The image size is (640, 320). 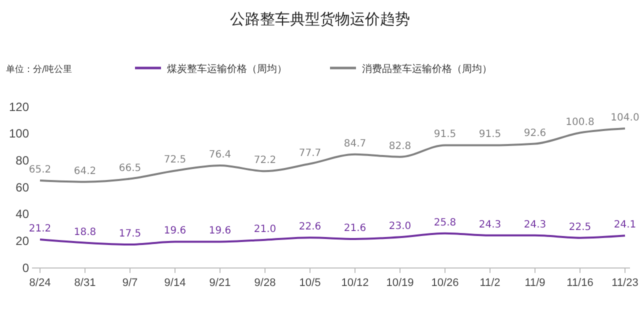 What do you see at coordinates (625, 118) in the screenshot?
I see `data-label: 104.0` at bounding box center [625, 118].